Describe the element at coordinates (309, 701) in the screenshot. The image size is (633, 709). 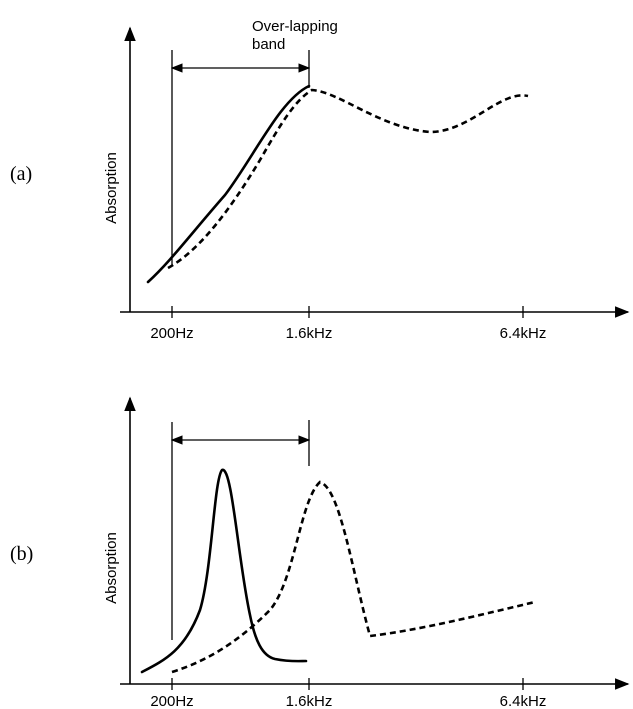
I see `panel-b-ticklabel-1-6khz: 1.6kHz` at that location.